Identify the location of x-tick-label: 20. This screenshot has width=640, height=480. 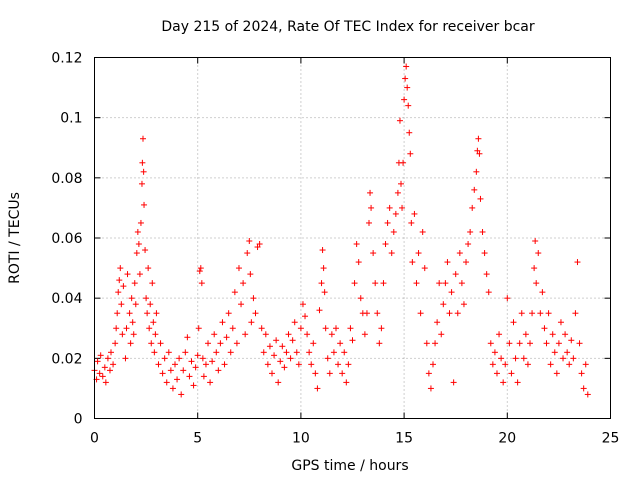
(507, 439).